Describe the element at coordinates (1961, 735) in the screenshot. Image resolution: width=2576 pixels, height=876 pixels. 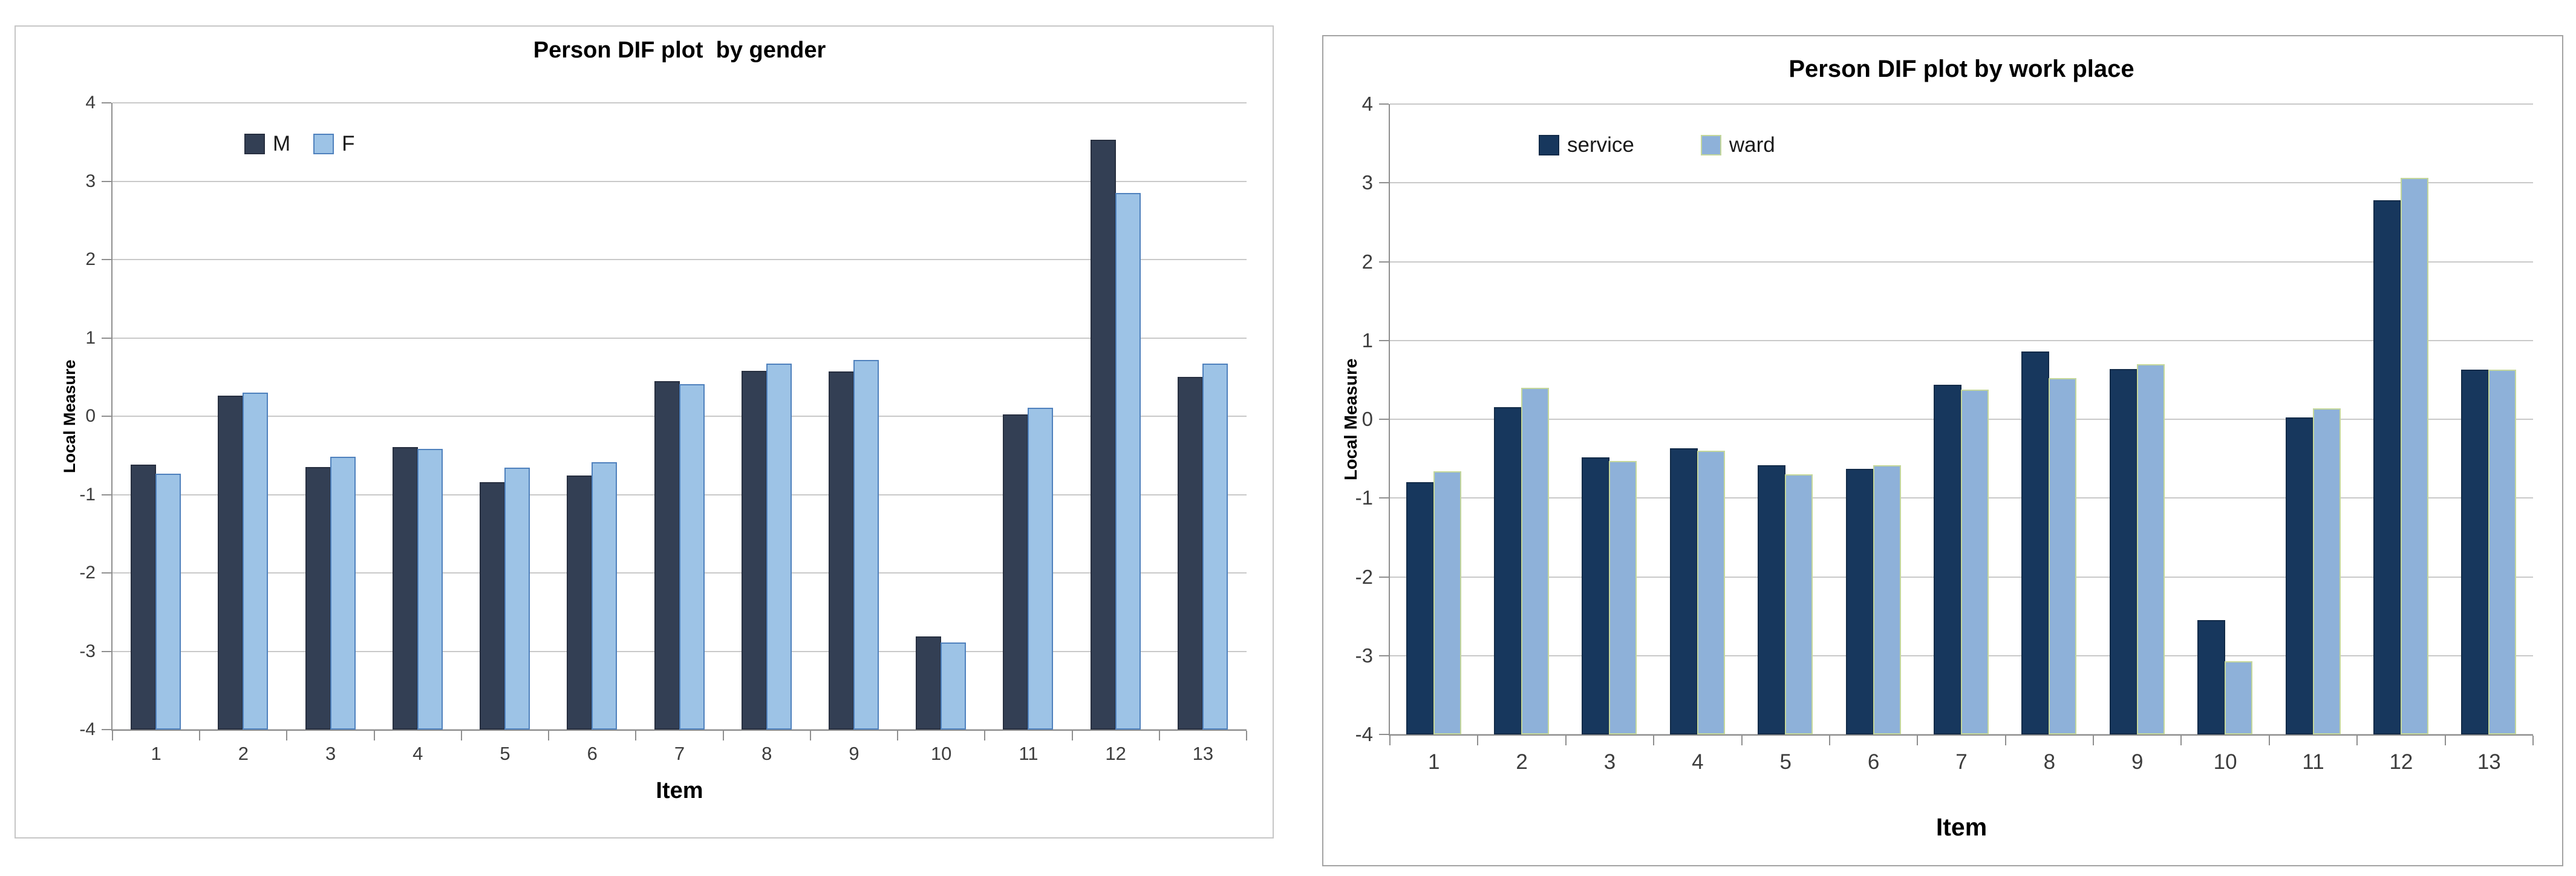
I see `x-axis-line` at that location.